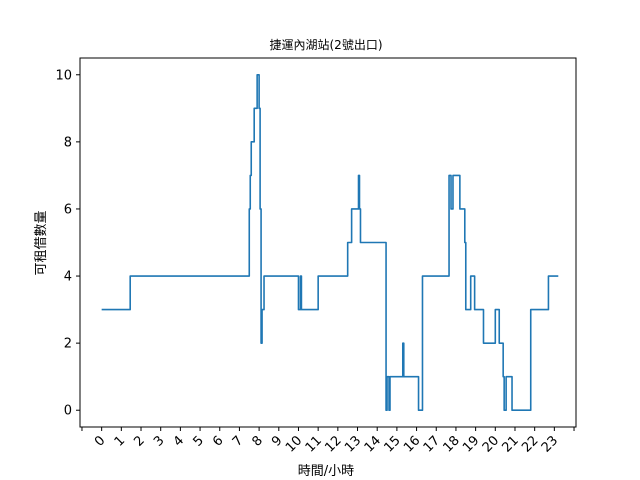 Image resolution: width=640 pixels, height=480 pixels. I want to click on x-tick-label: 1, so click(120, 441).